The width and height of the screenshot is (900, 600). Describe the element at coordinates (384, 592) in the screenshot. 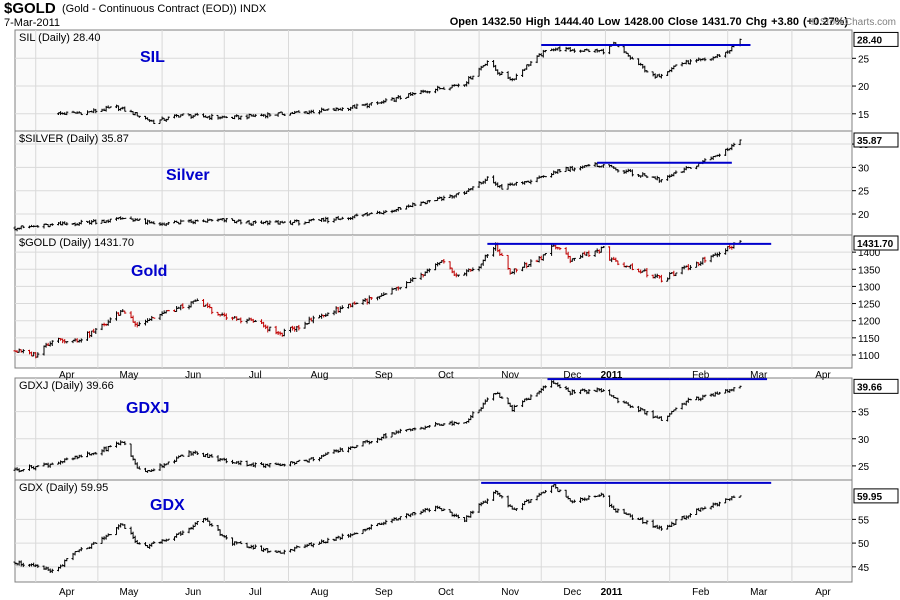

I see `x-tick-label: Sep` at that location.